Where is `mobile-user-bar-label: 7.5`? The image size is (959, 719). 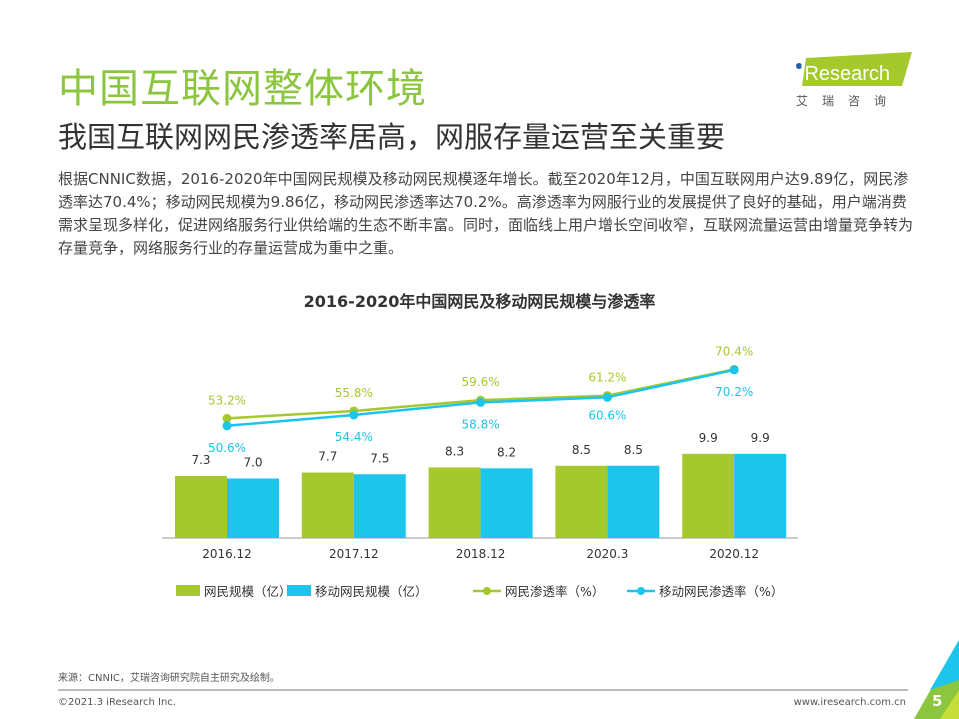
mobile-user-bar-label: 7.5 is located at coordinates (379, 458).